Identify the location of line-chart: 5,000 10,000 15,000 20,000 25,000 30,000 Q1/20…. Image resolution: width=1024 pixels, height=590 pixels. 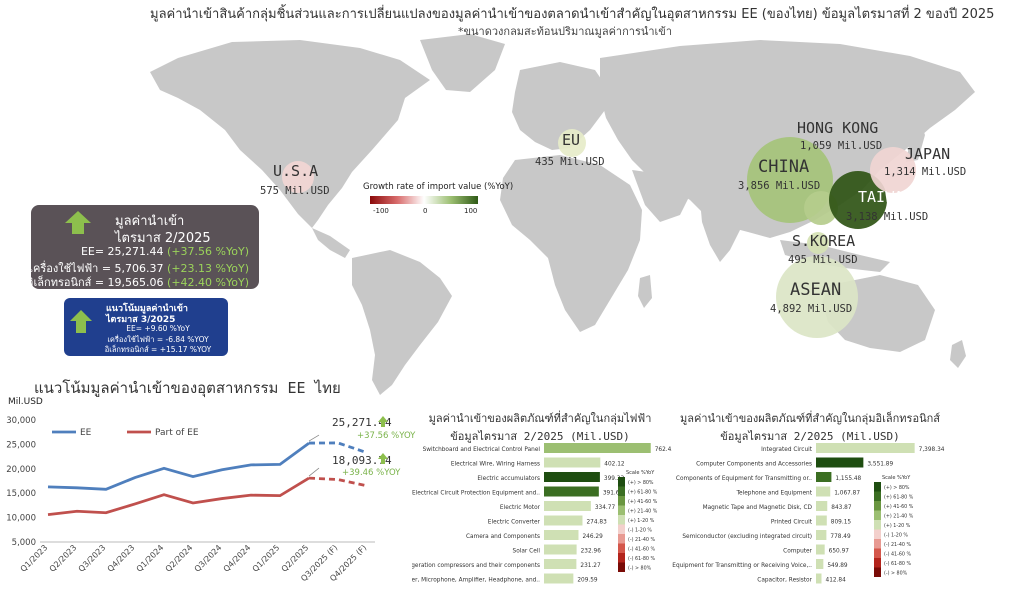
(190, 499).